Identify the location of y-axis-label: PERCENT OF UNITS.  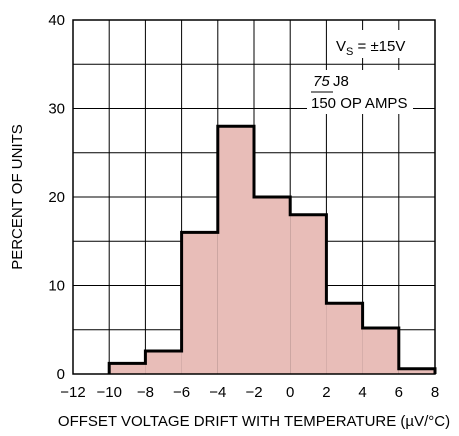
(17, 197).